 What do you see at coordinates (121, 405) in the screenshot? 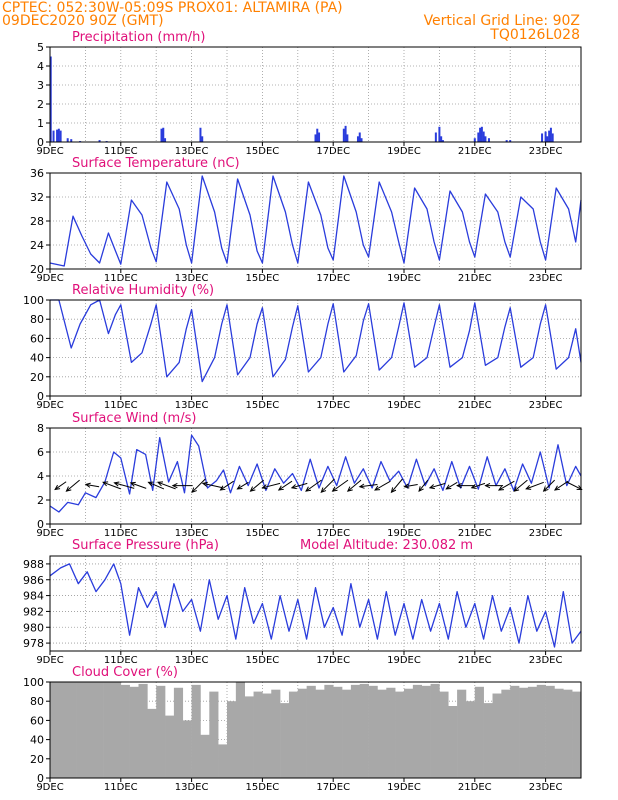
I see `x-tick-label: 11DEC` at bounding box center [121, 405].